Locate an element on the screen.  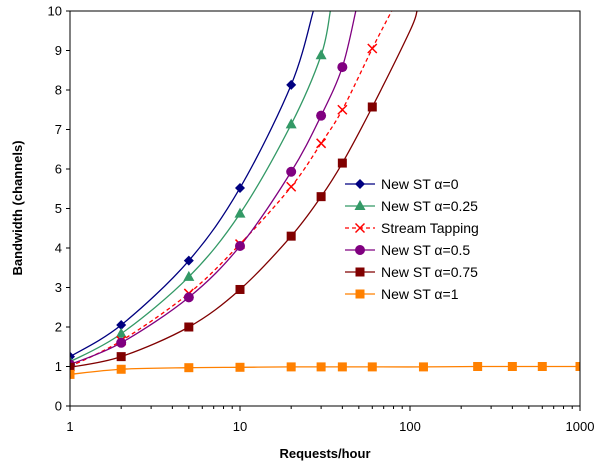
y-tick-label: 10 is located at coordinates (55, 11).